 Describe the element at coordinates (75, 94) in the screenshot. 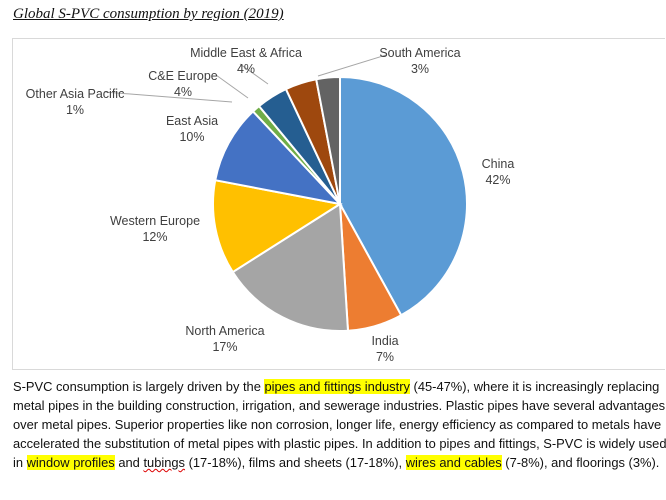

I see `slice-label: Other Asia Pacific` at that location.